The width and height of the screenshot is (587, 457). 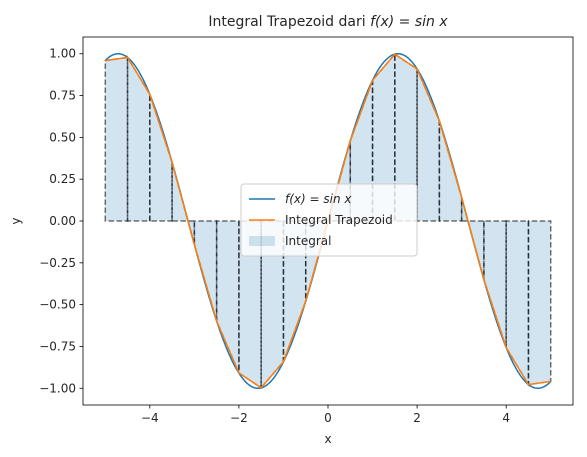 I want to click on y-tick-label: −0.50, so click(x=57, y=305).